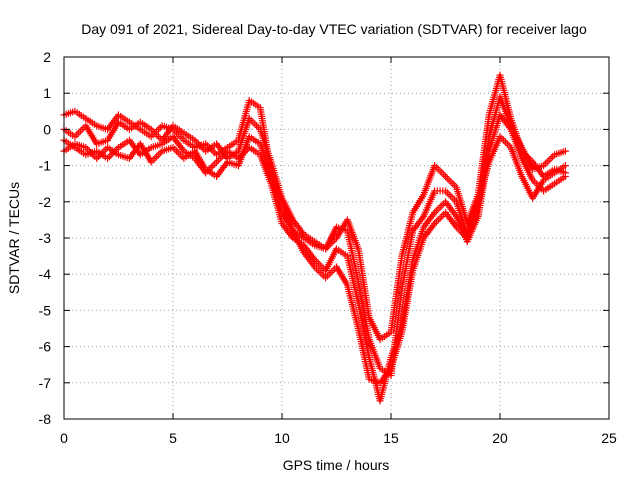 This screenshot has width=640, height=480. I want to click on y-tick-label: 2, so click(47, 57).